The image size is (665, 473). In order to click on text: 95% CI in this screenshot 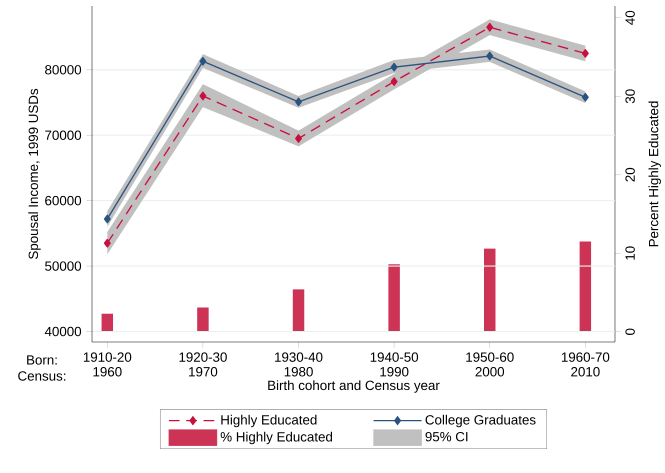, I will do `click(447, 437)`.